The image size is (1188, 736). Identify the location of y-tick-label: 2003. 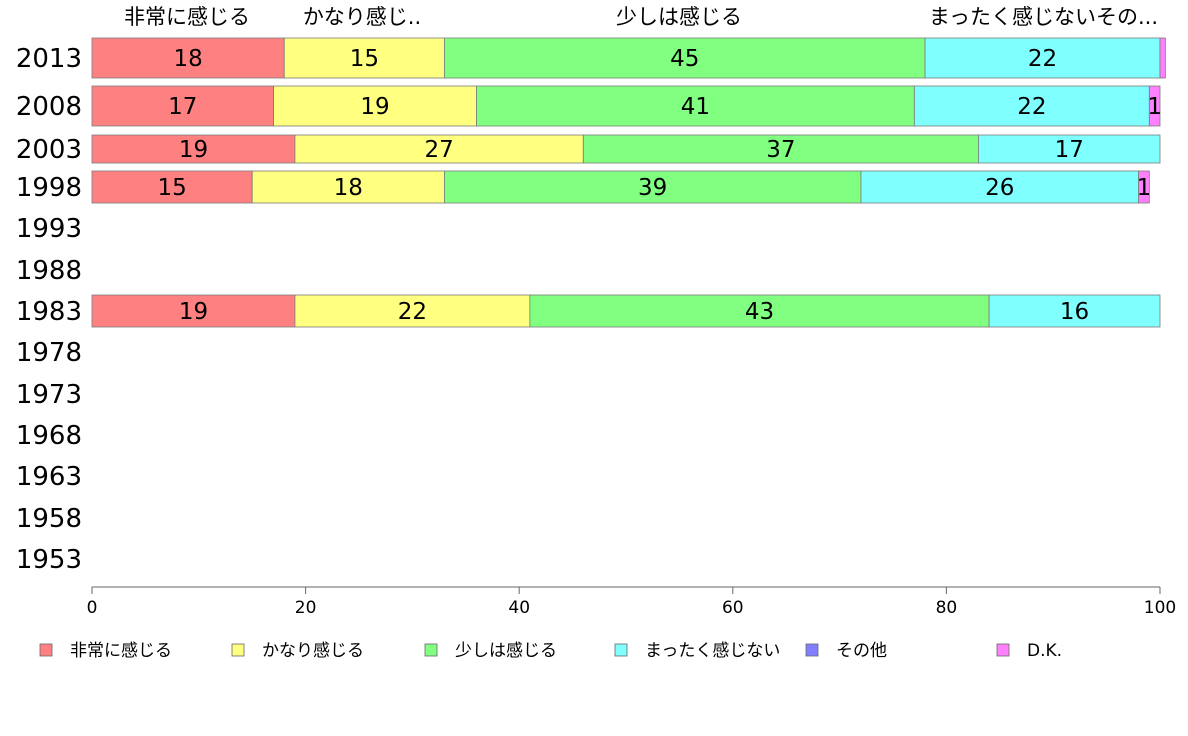
(49, 150).